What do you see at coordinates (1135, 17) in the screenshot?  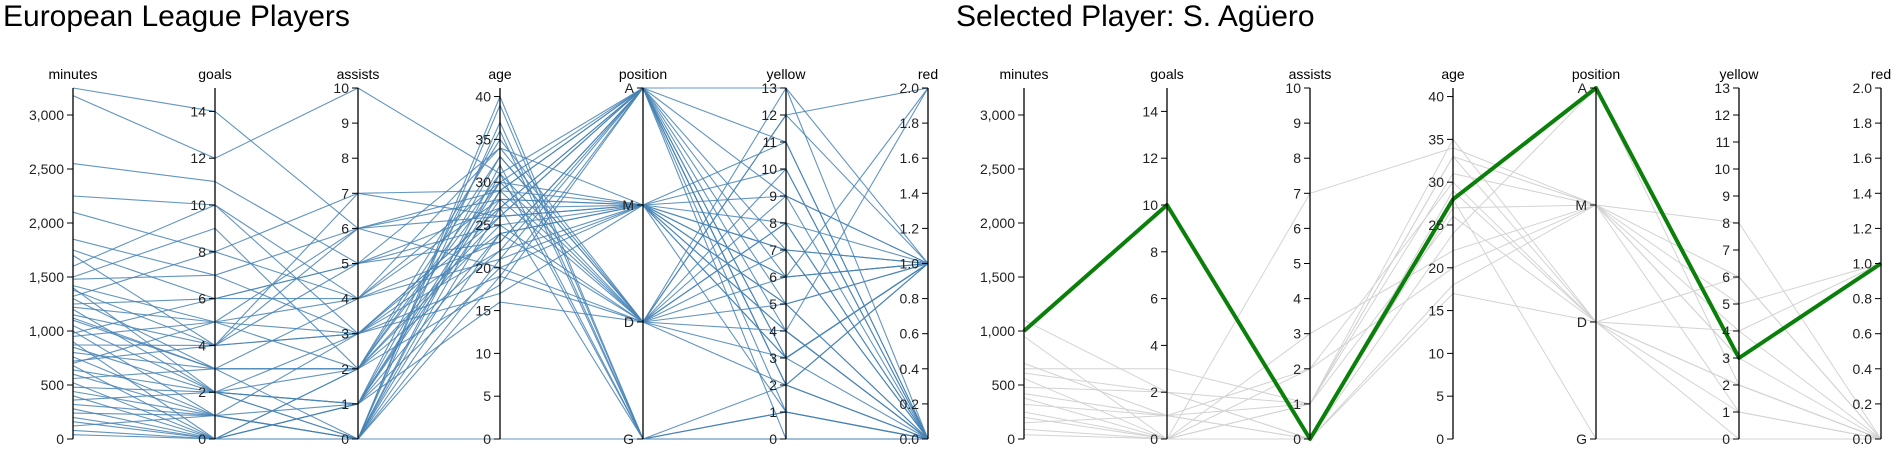 I see `right-chart-title: Selected Player: S. Agüero` at bounding box center [1135, 17].